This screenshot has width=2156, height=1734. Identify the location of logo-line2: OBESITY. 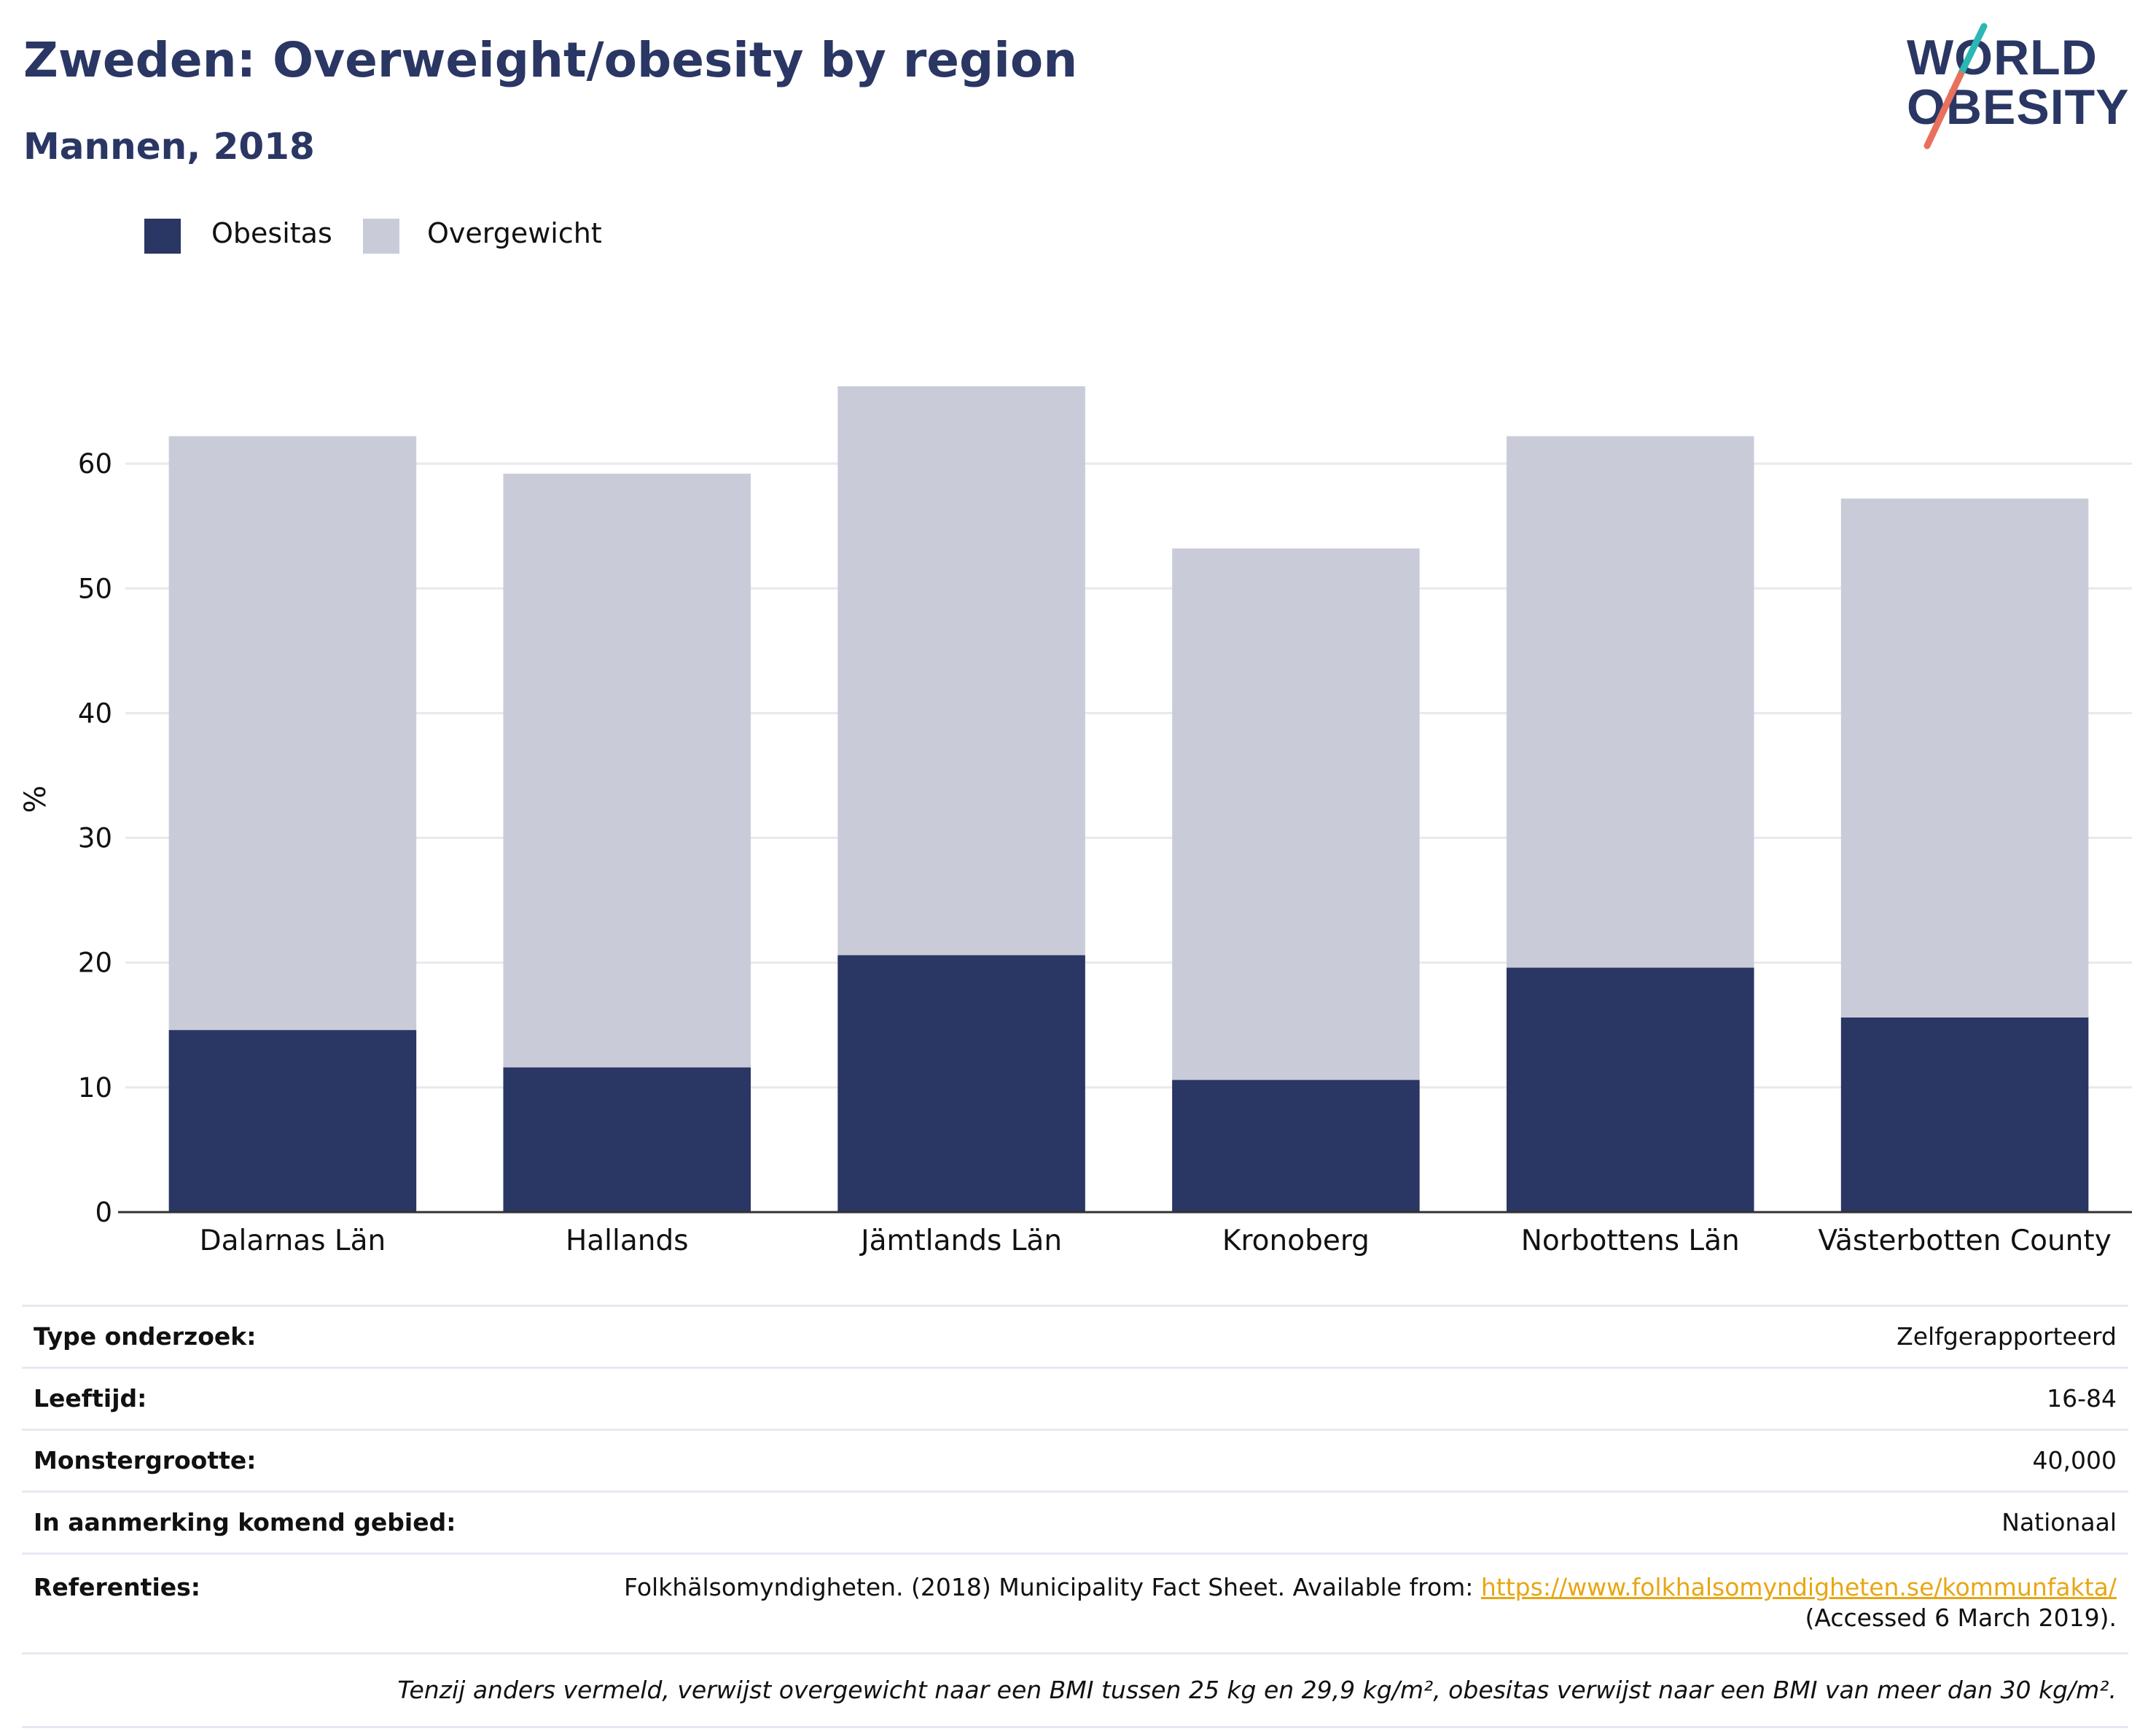
(2019, 107).